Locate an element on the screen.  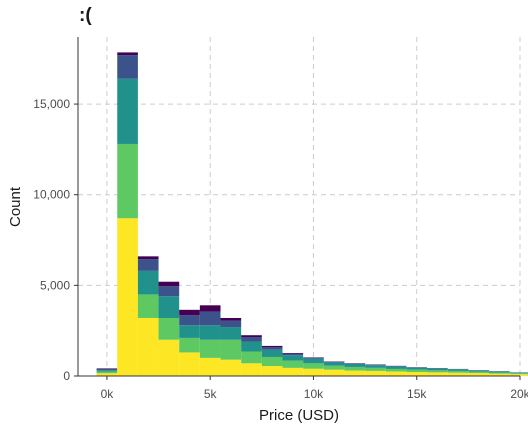
x-tick-label: 20k is located at coordinates (519, 394).